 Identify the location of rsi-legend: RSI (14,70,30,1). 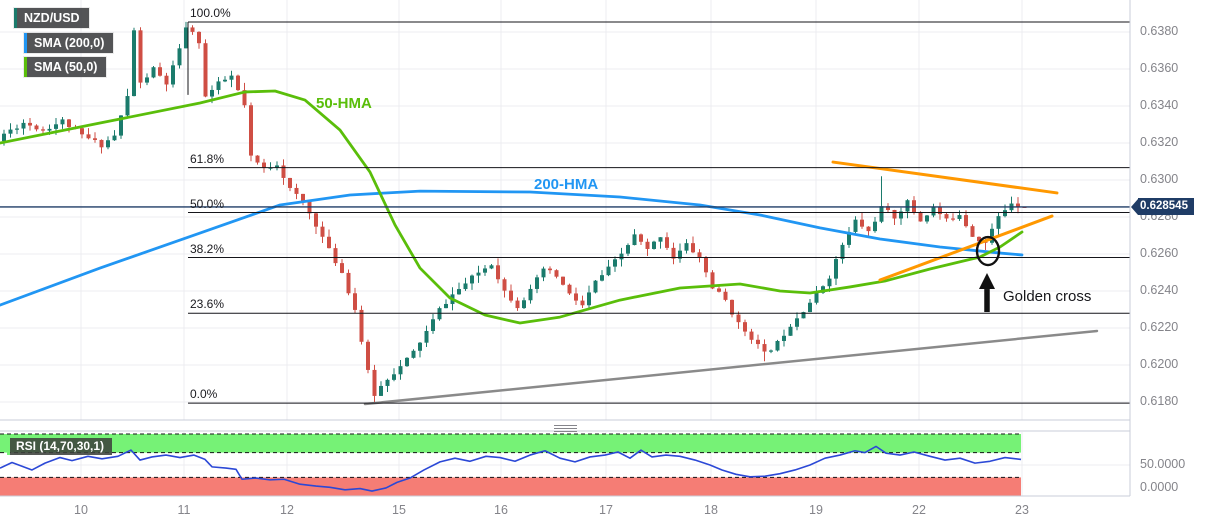
(60, 446).